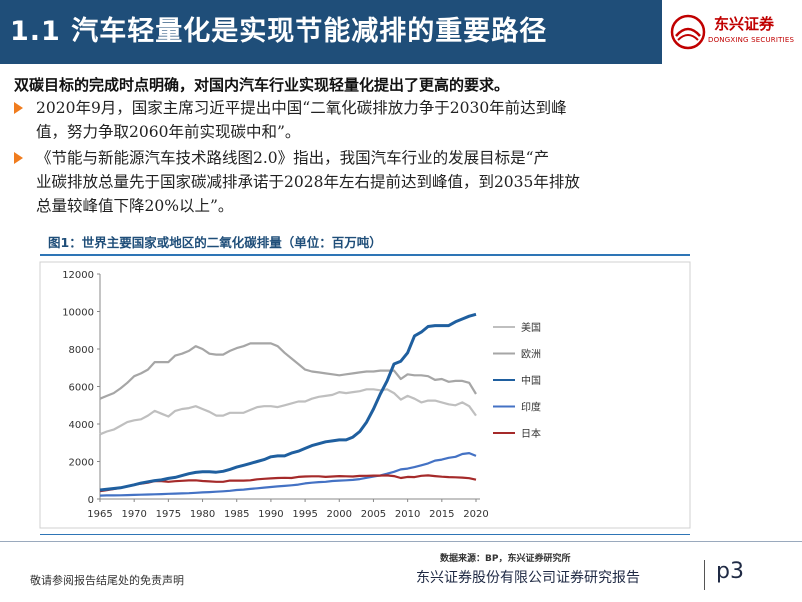 This screenshot has width=802, height=602. I want to click on y-tick-label: 0, so click(91, 500).